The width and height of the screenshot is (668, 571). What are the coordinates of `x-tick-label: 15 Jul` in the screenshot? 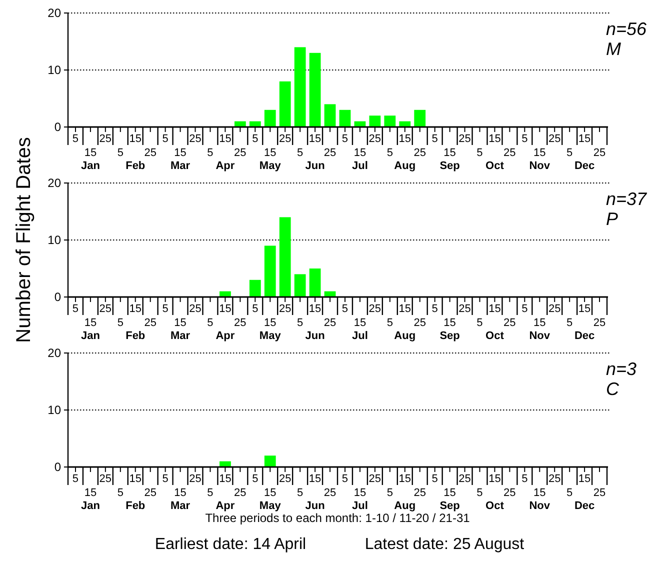 It's located at (360, 329).